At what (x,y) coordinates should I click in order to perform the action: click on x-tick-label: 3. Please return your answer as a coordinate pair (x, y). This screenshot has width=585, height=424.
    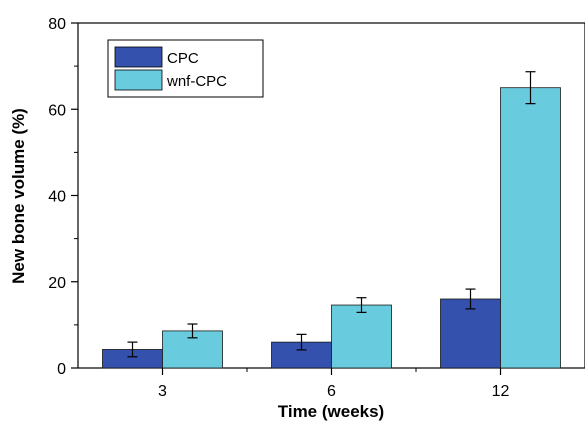
    Looking at the image, I should click on (162, 391).